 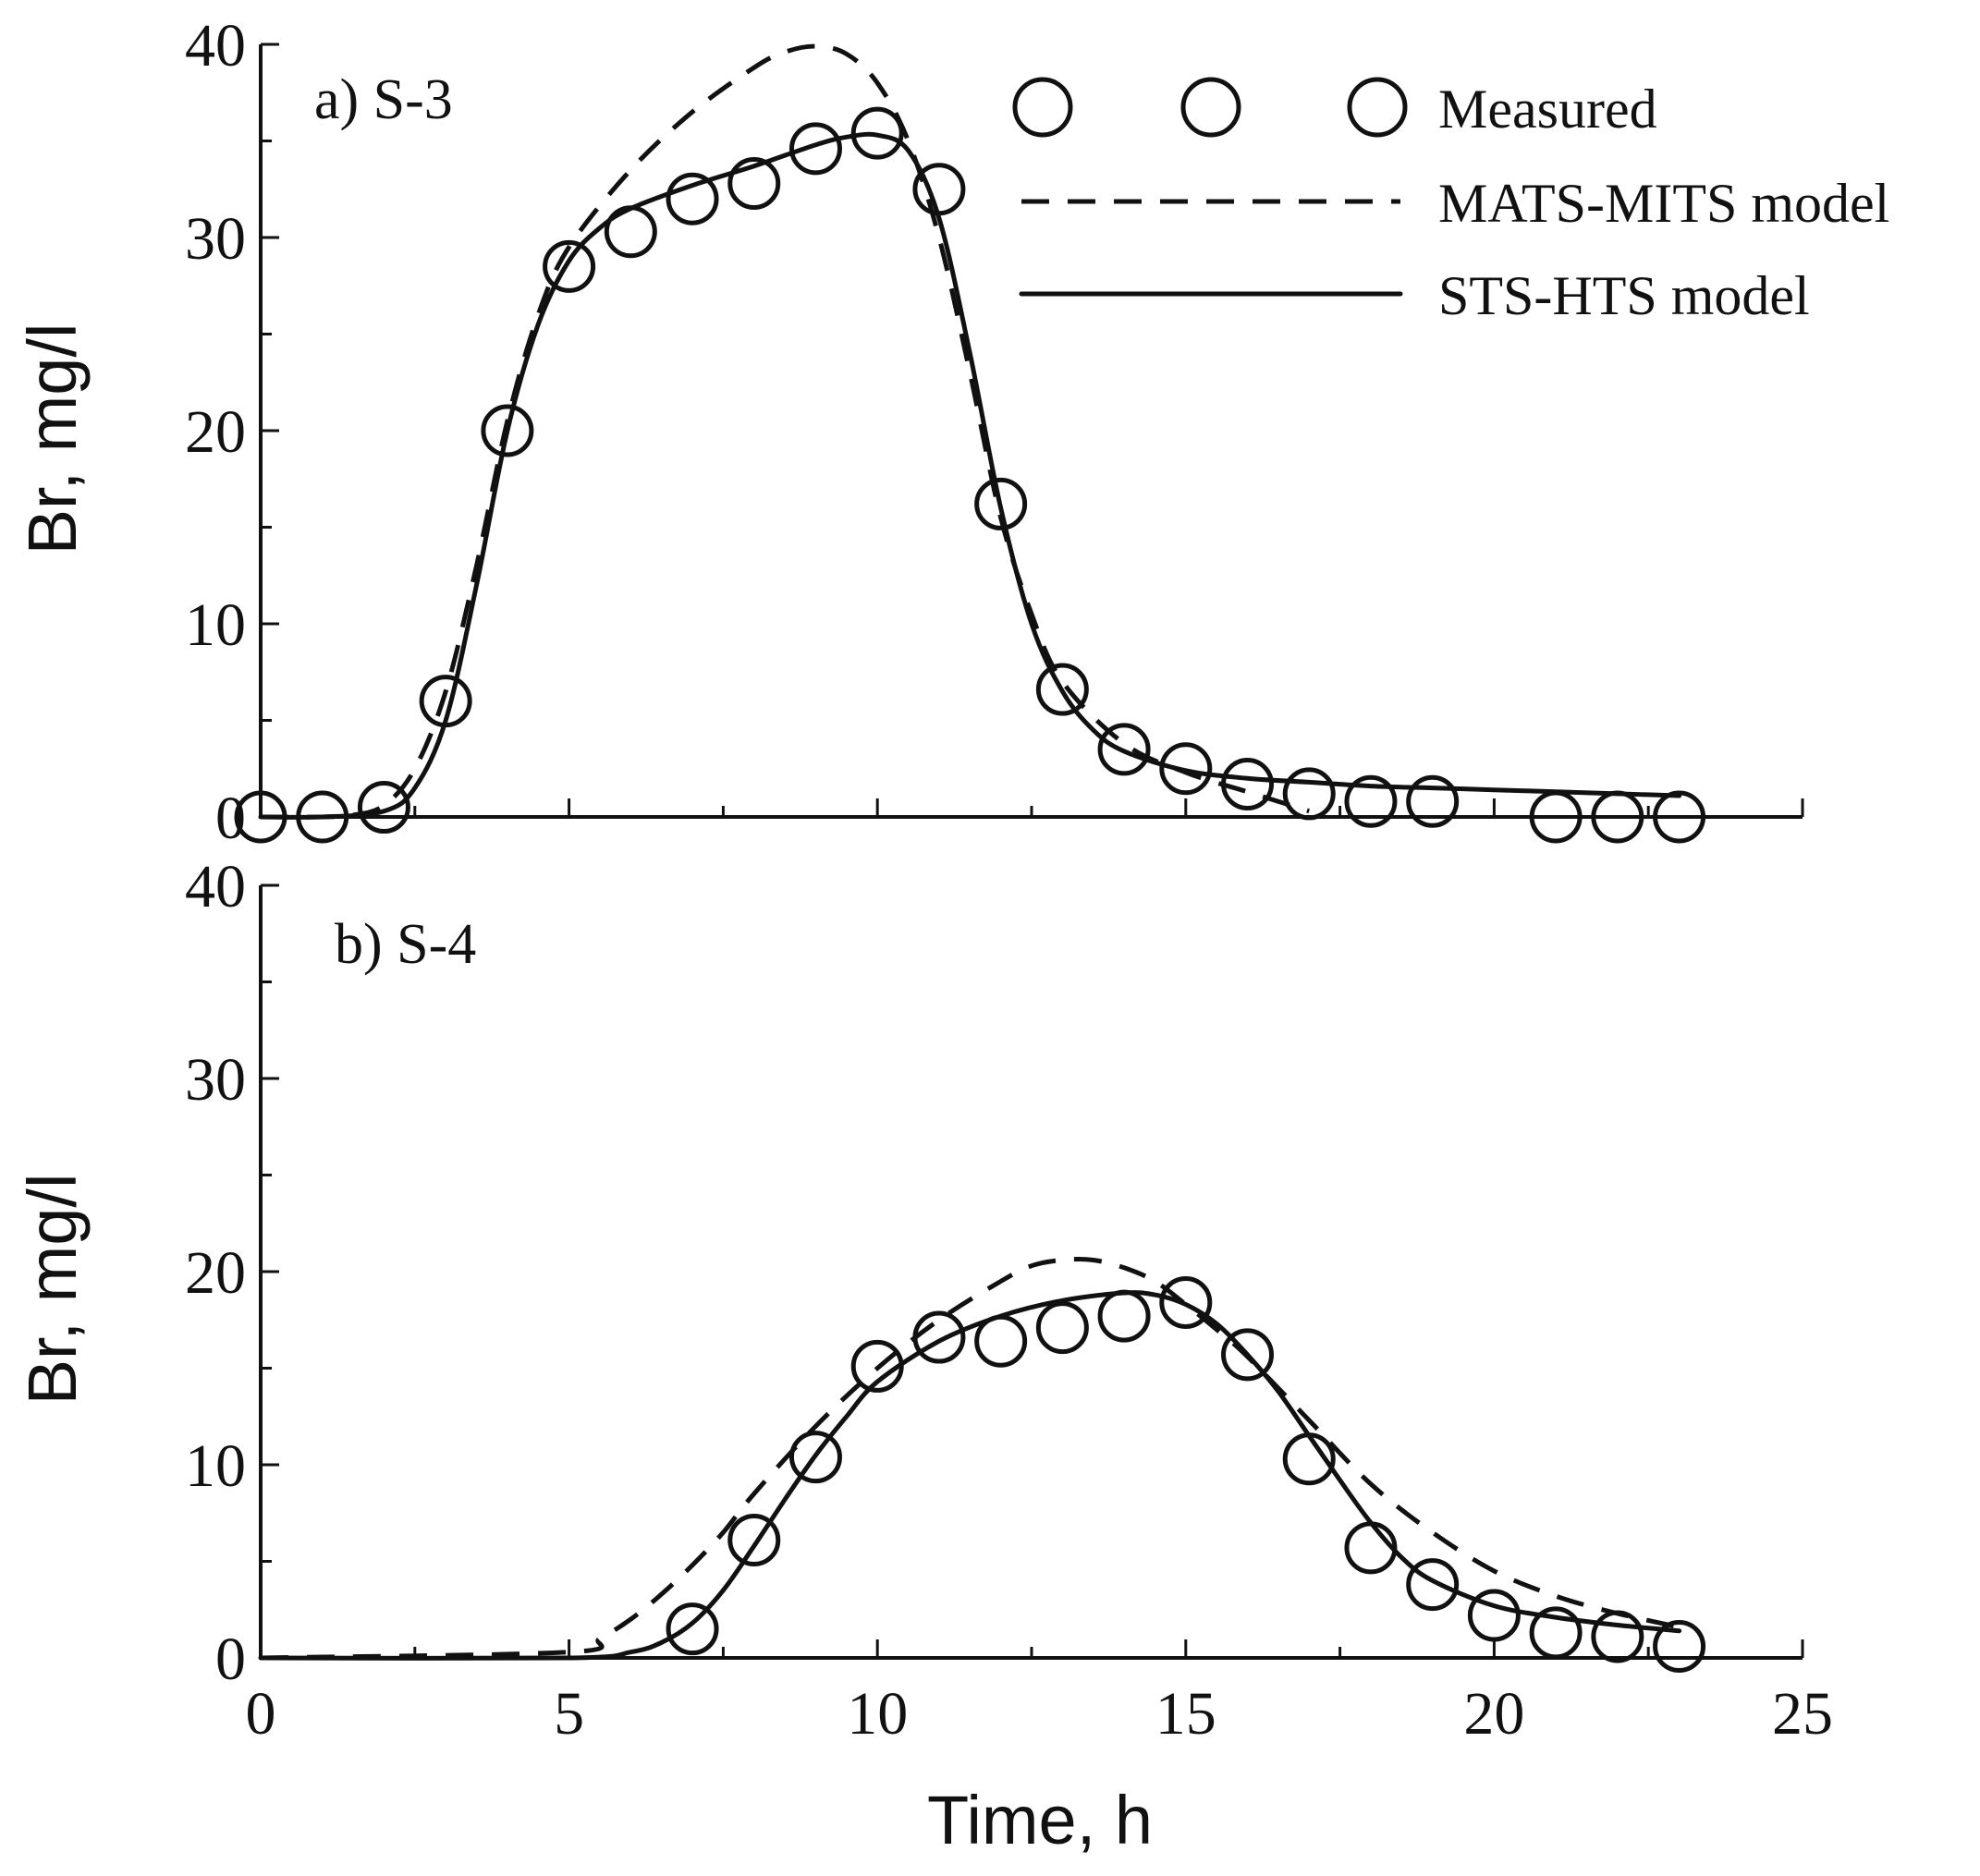 I want to click on x-tick-label: 20, so click(x=1494, y=1714).